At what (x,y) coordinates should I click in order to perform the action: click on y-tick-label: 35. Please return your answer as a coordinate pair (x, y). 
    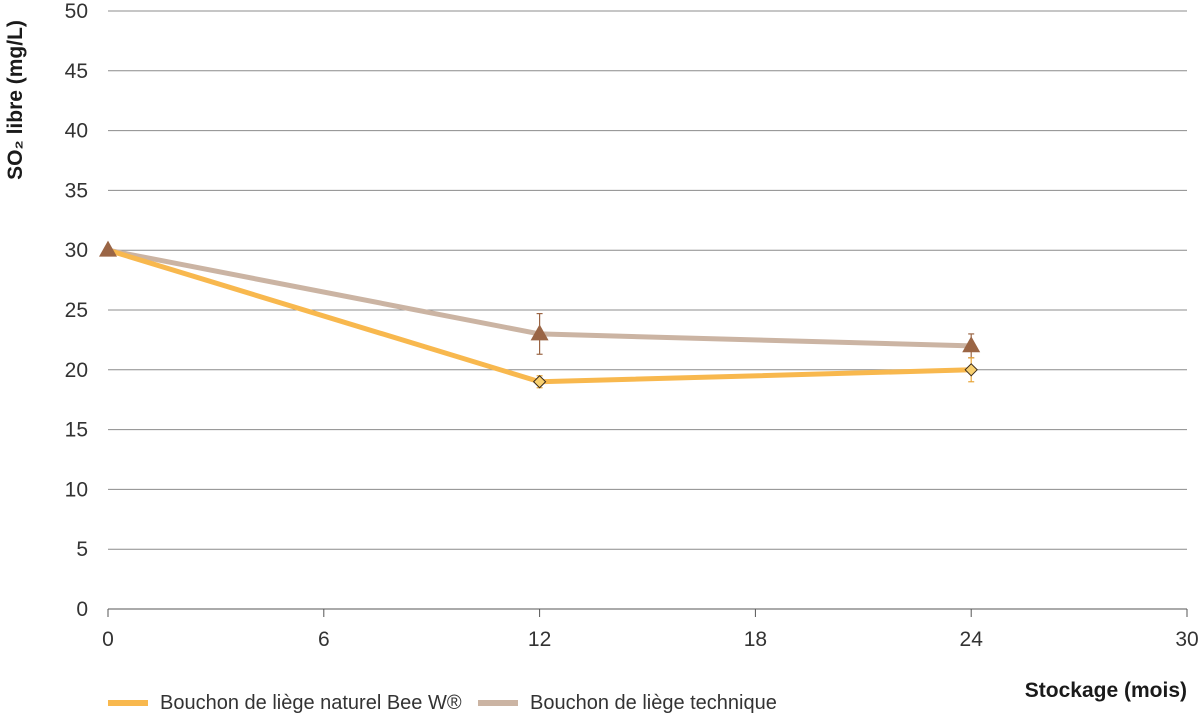
    Looking at the image, I should click on (76, 190).